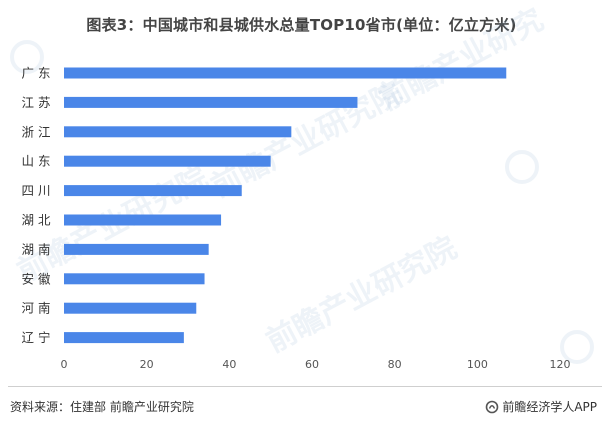  I want to click on x-tick-label: 80, so click(395, 364).